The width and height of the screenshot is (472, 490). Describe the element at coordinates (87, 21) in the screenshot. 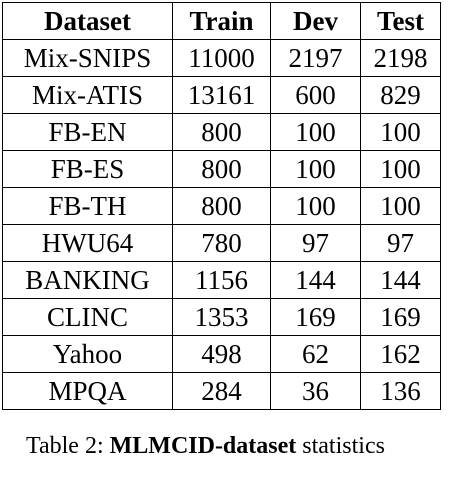

I see `header-dataset: Dataset` at that location.